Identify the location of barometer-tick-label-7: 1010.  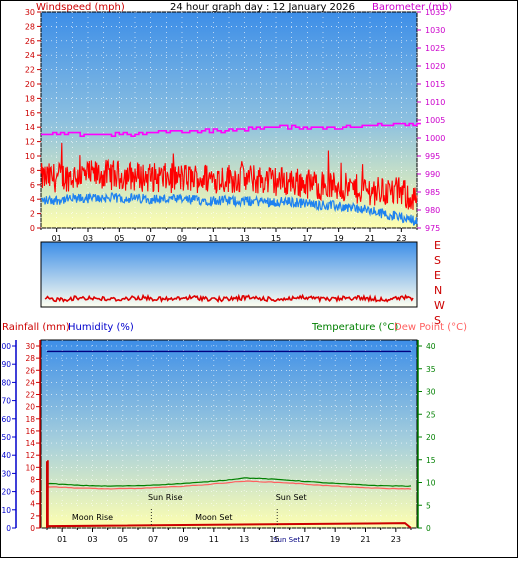
(435, 102).